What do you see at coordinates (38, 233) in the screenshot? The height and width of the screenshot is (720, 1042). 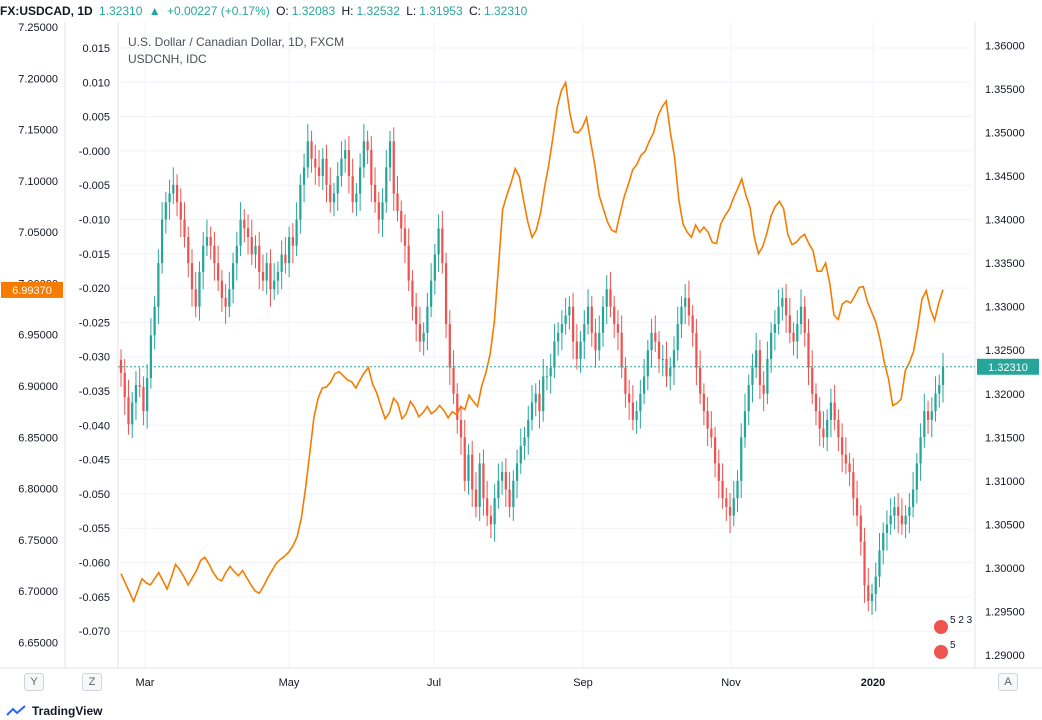 I see `left-axis-tick: 7.05000` at bounding box center [38, 233].